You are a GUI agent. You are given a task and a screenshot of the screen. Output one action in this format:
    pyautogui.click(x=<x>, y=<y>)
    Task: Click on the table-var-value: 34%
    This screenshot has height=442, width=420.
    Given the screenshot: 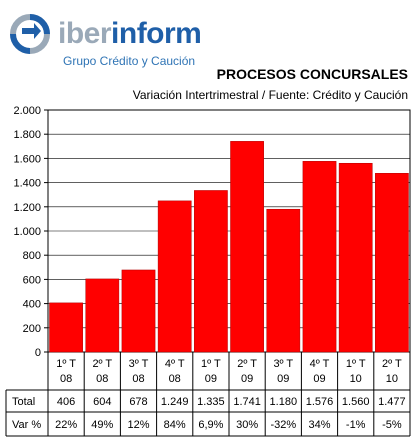 What is the action you would take?
    pyautogui.click(x=319, y=425)
    